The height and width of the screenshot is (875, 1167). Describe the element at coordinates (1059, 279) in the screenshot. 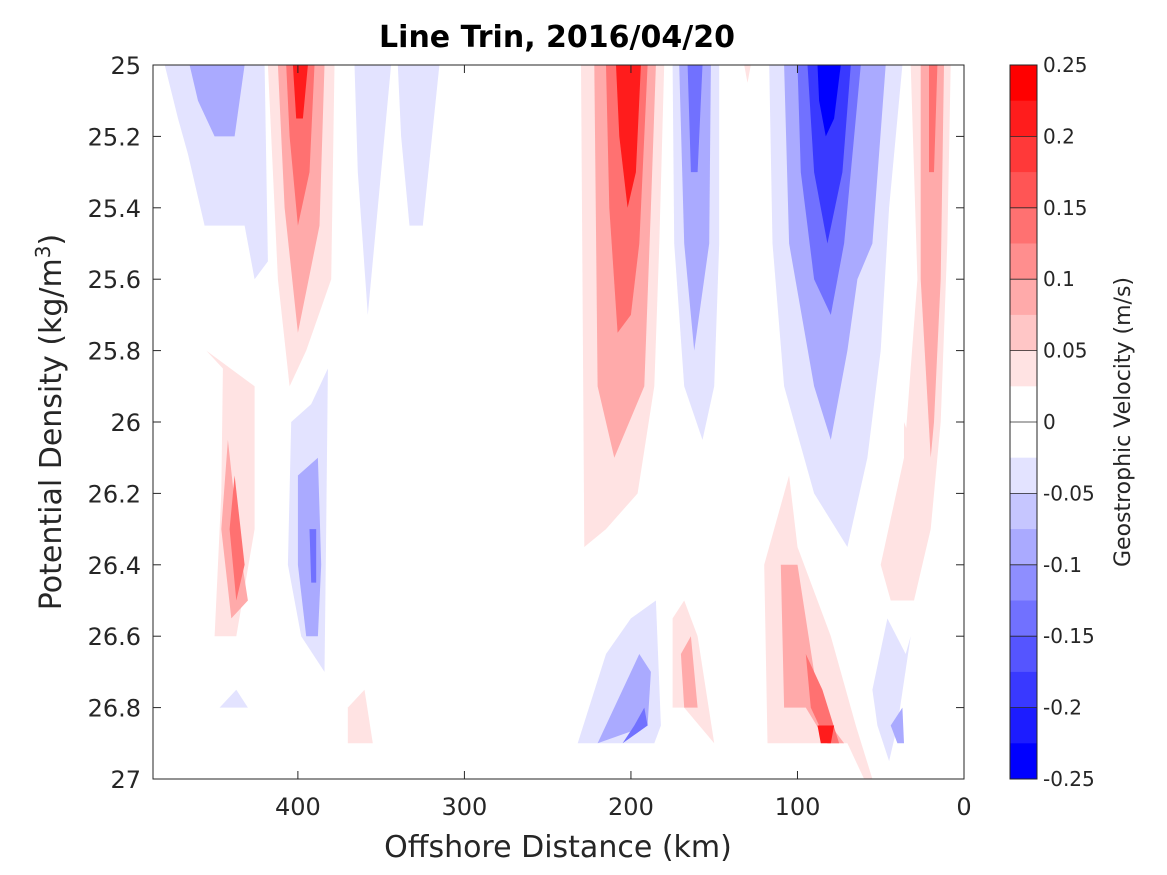

I see `colorbar-tick-label: 0.1` at that location.